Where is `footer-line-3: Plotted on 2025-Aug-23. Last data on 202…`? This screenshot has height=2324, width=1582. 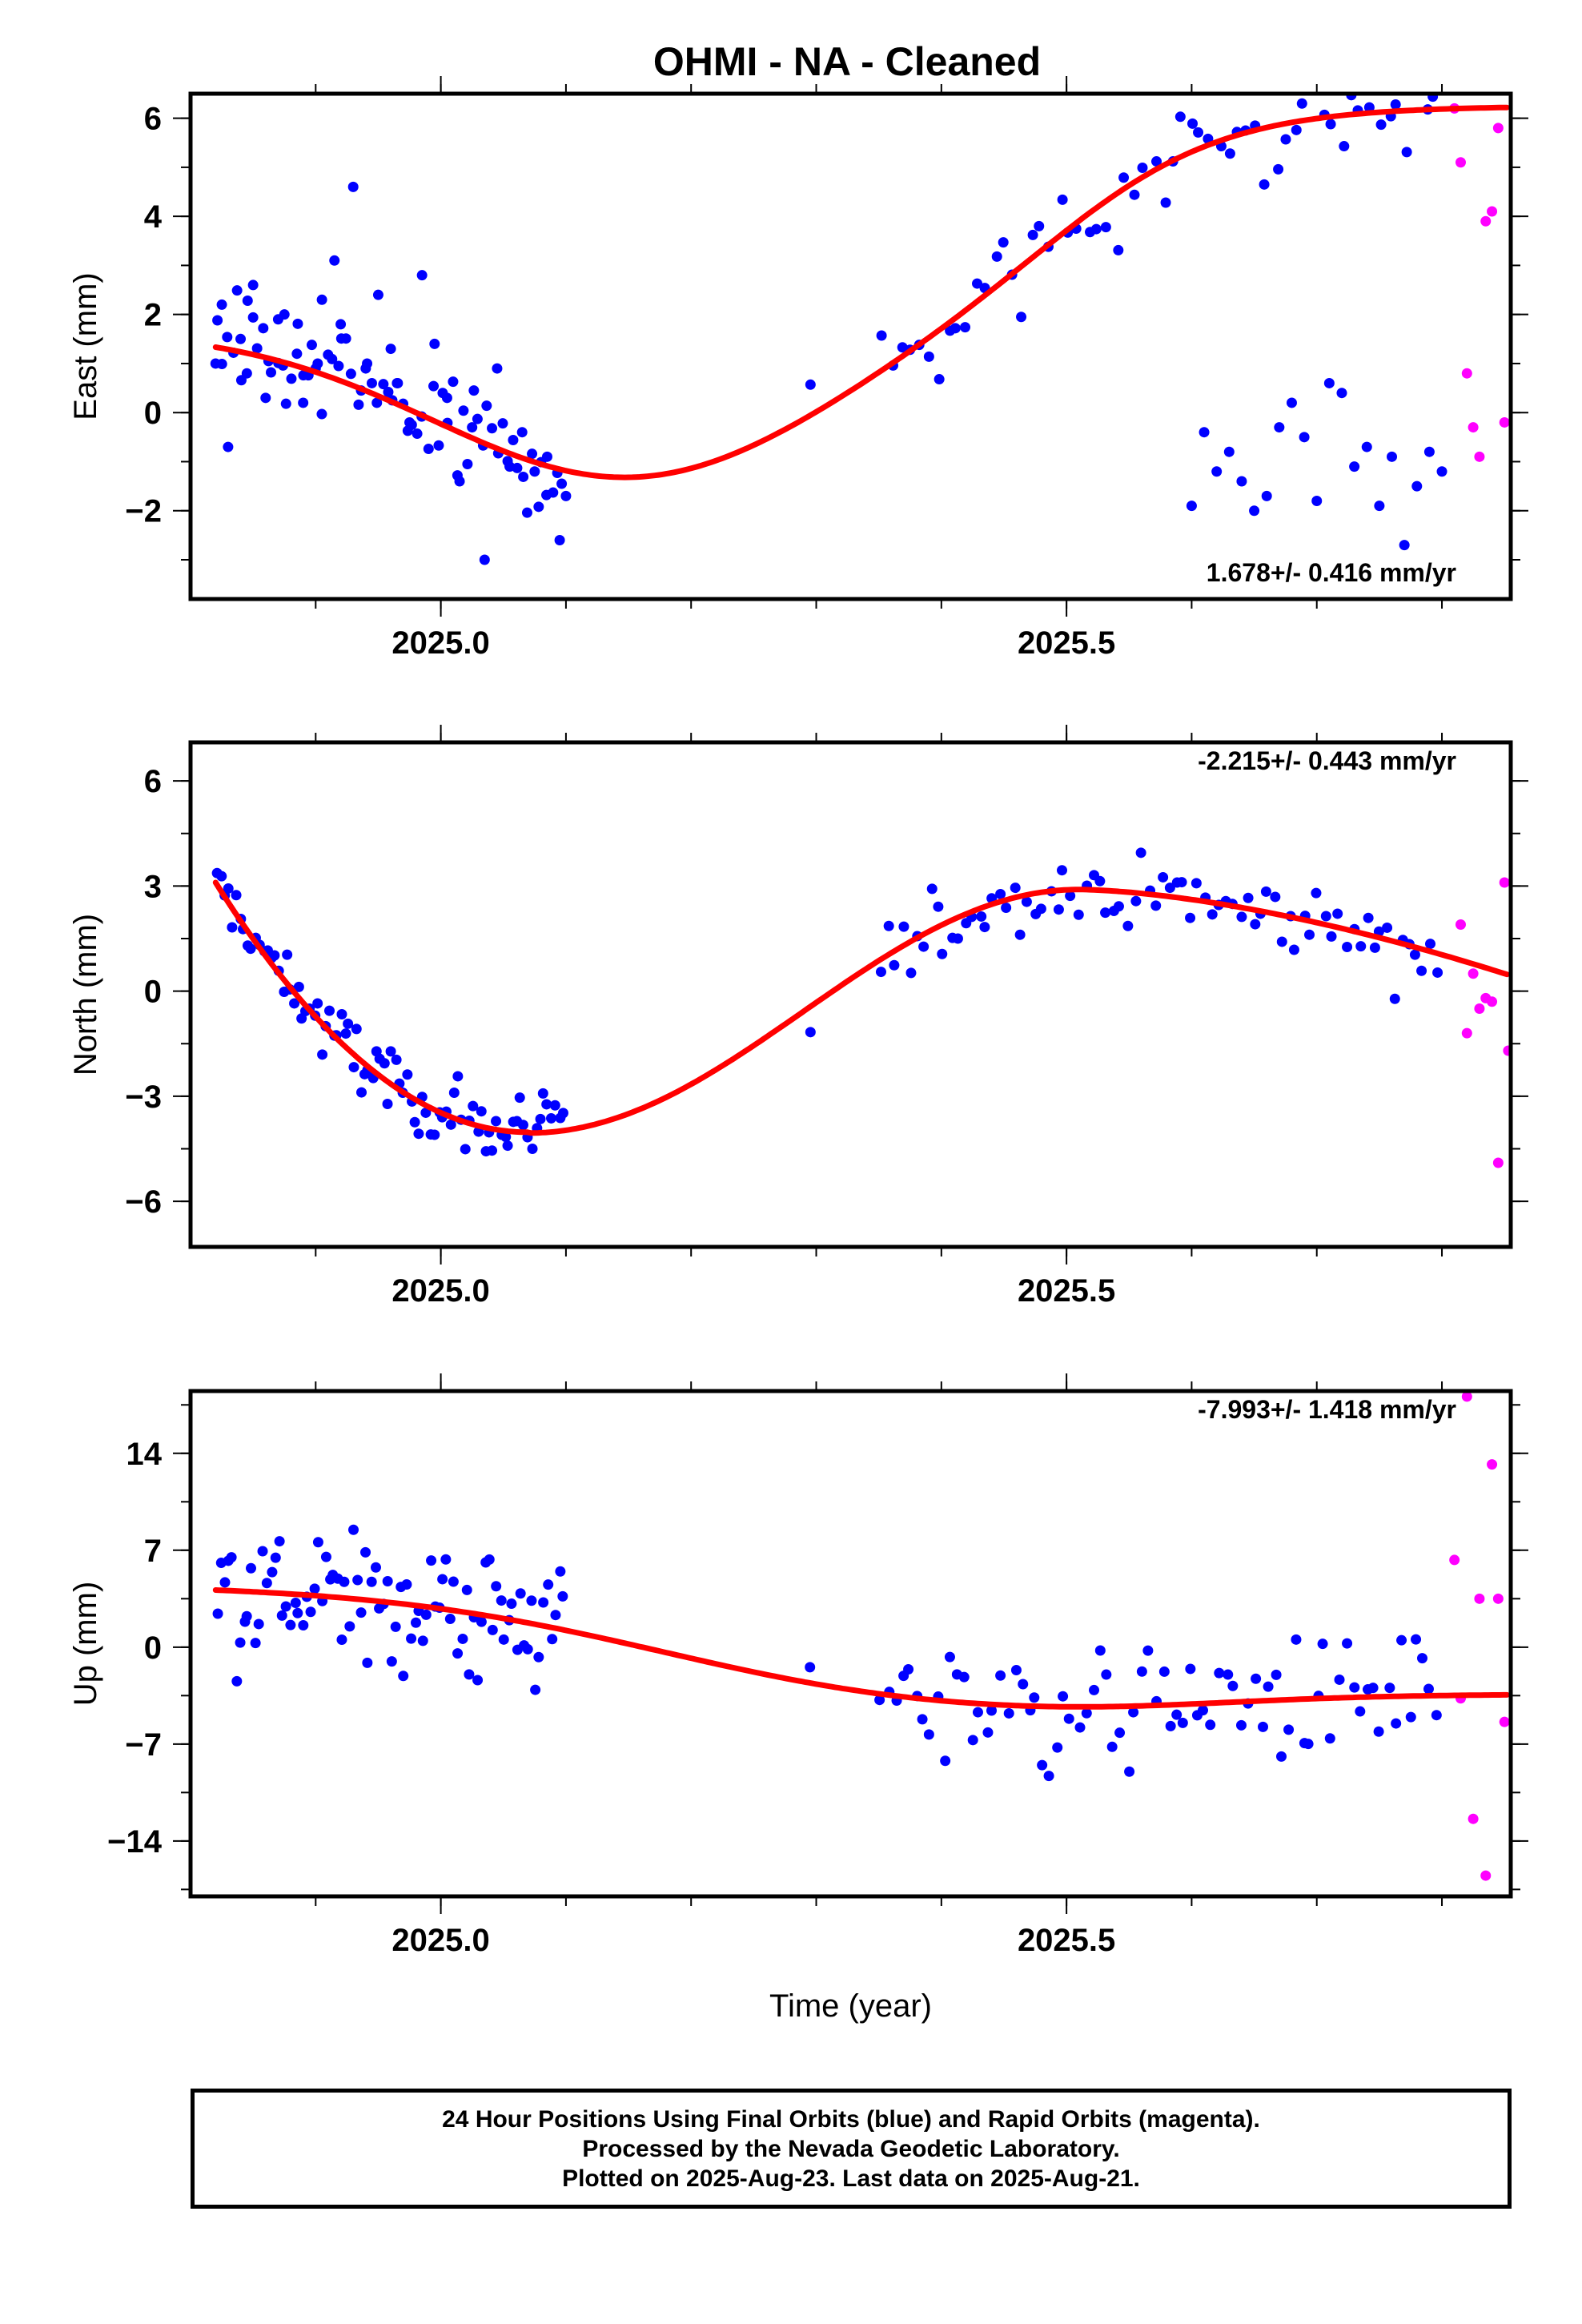
footer-line-3: Plotted on 2025-Aug-23. Last data on 202… is located at coordinates (851, 2178).